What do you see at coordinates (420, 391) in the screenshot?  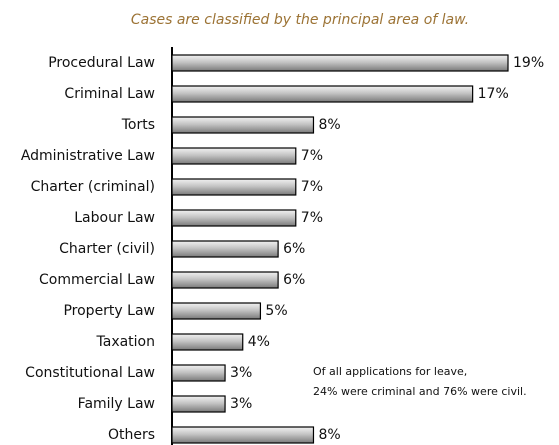 I see `annotation: 24% were criminal and 76% were civil.` at bounding box center [420, 391].